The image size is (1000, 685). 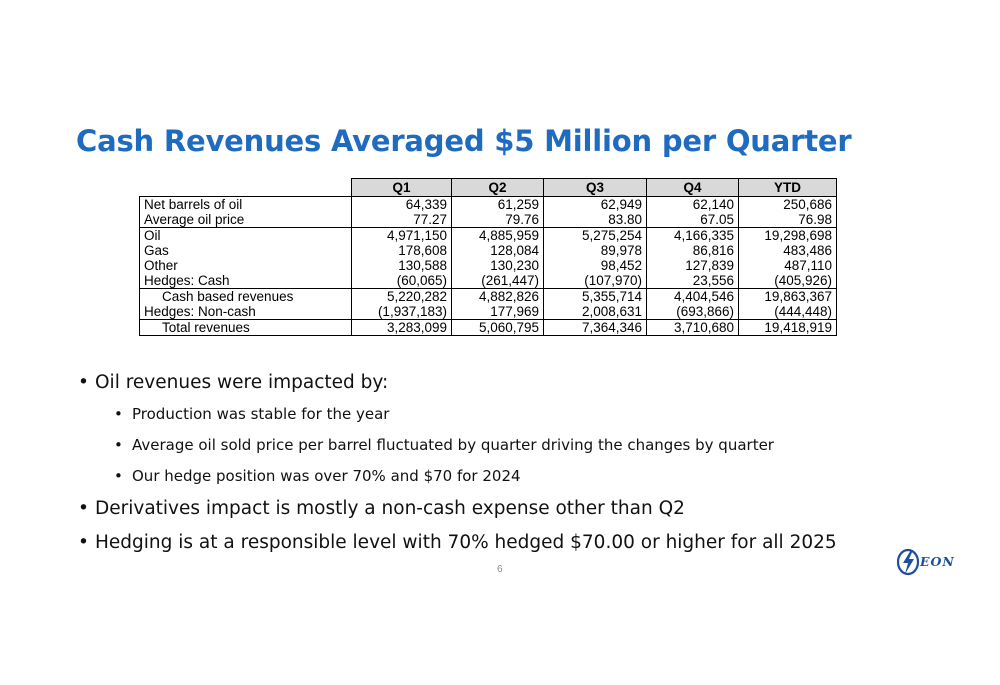 I want to click on cell-q4: 67.05, so click(x=692, y=220).